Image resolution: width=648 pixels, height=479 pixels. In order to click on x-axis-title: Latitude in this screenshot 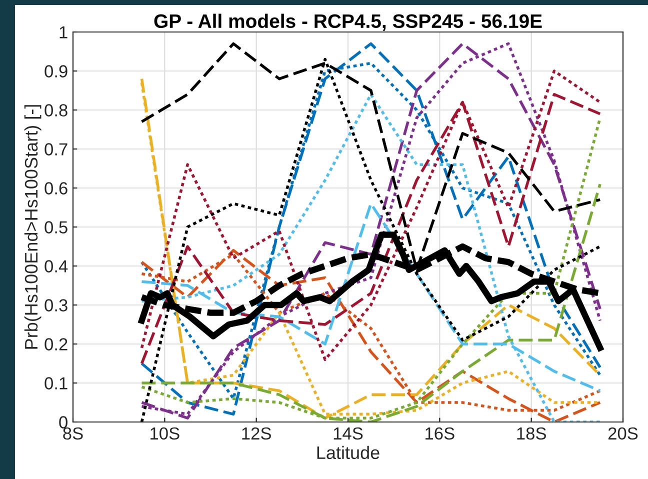, I will do `click(348, 453)`.